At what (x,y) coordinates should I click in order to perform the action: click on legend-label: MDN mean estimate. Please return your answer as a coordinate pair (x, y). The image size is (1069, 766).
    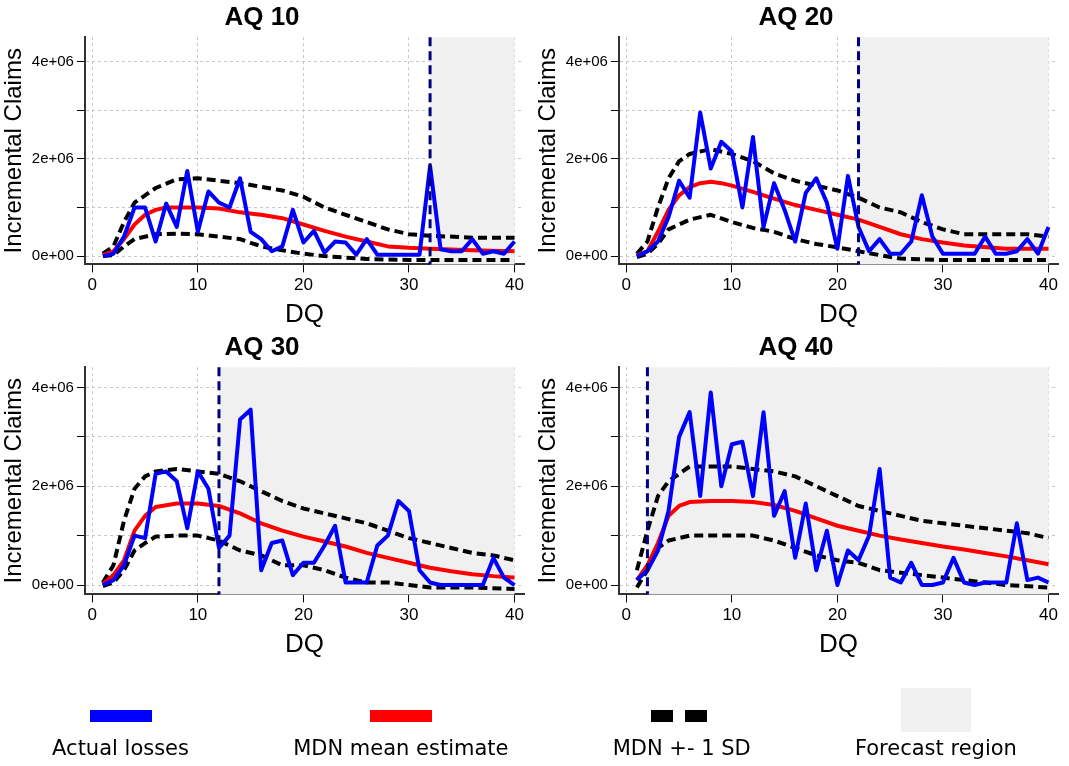
    Looking at the image, I should click on (401, 748).